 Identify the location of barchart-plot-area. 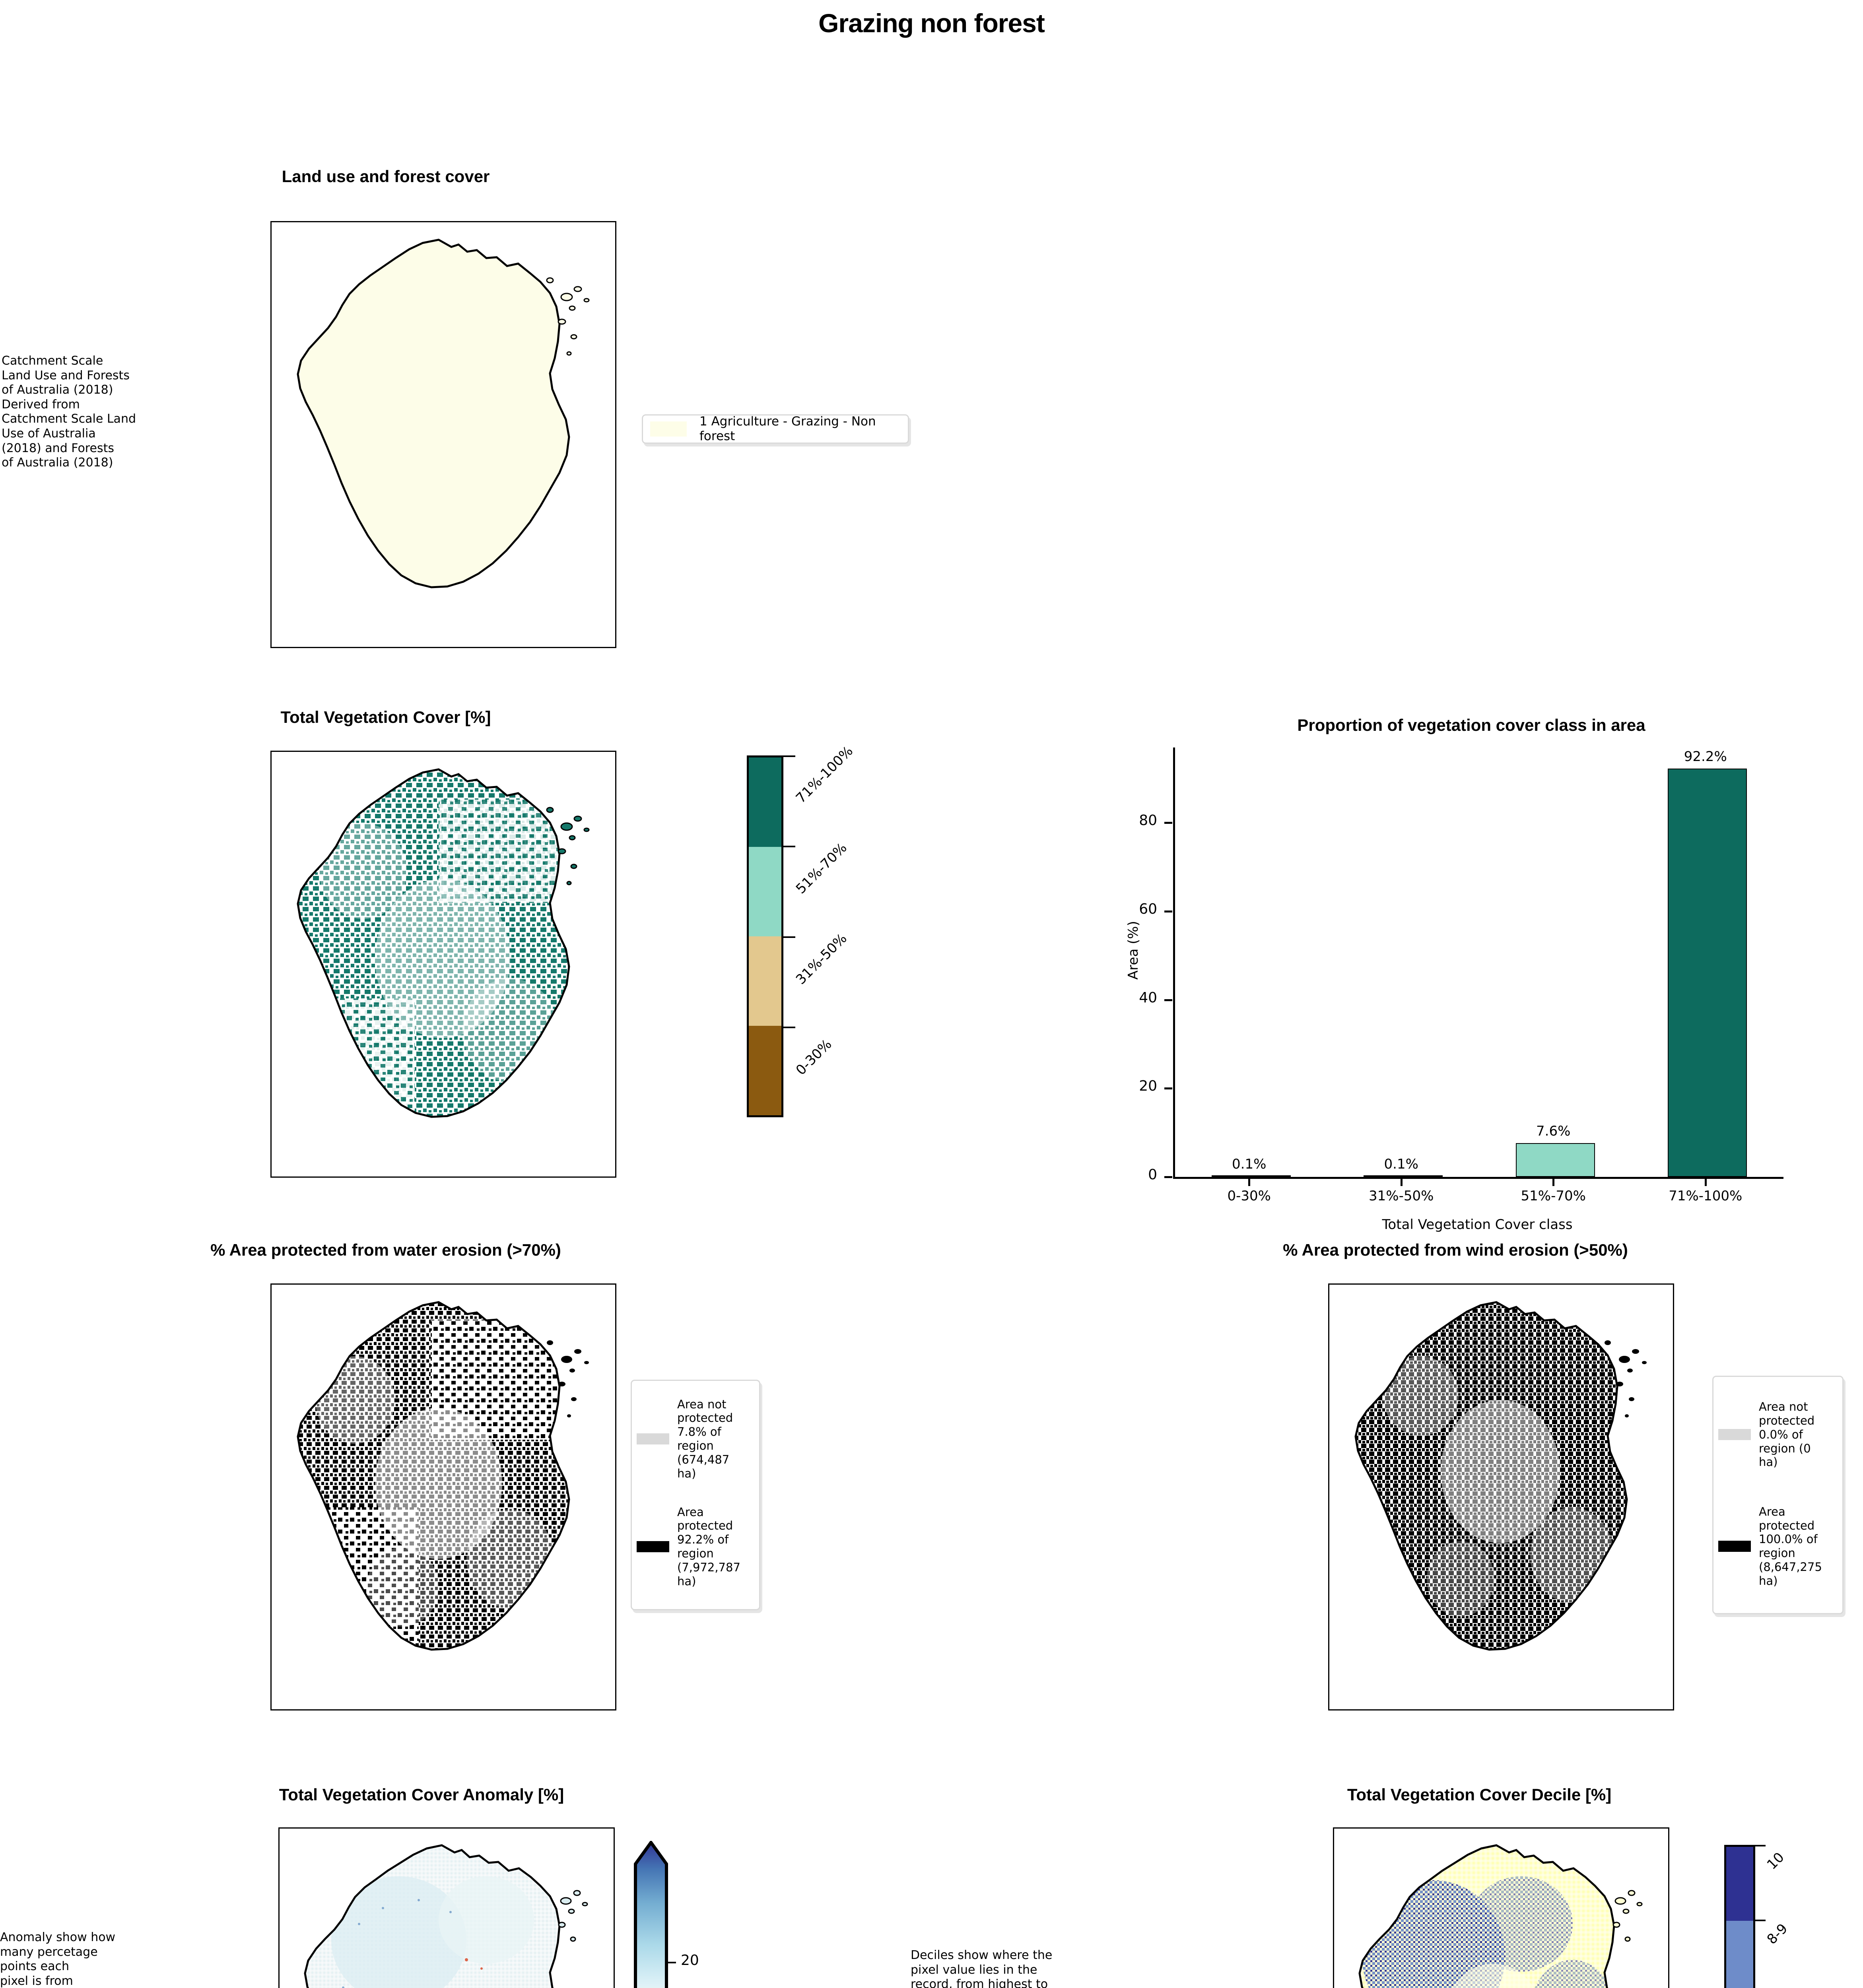
(1478, 963).